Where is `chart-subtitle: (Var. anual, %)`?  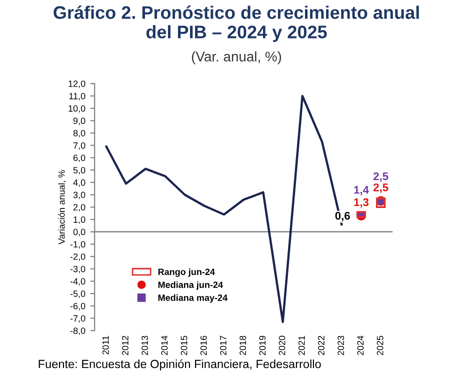 chart-subtitle: (Var. anual, %) is located at coordinates (237, 57).